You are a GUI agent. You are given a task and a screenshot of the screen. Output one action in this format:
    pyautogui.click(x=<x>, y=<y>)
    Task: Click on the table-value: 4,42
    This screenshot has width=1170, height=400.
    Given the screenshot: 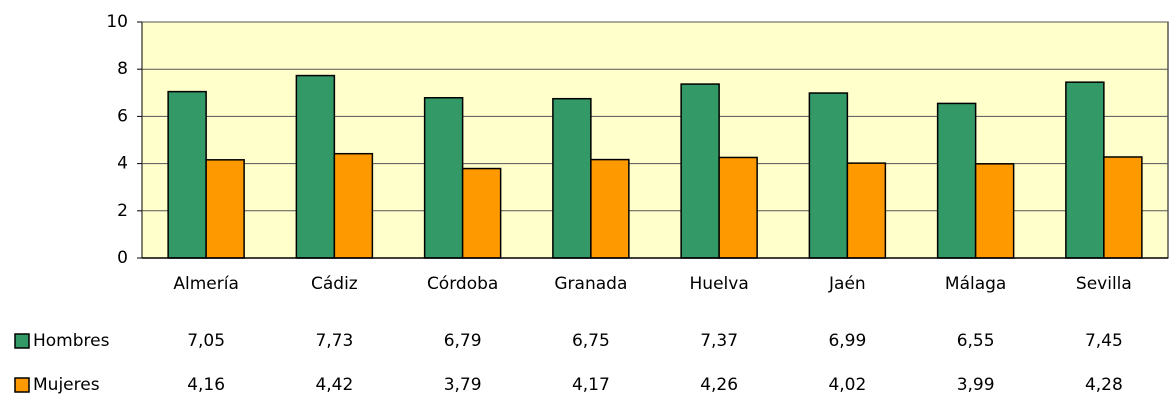 What is the action you would take?
    pyautogui.click(x=334, y=385)
    